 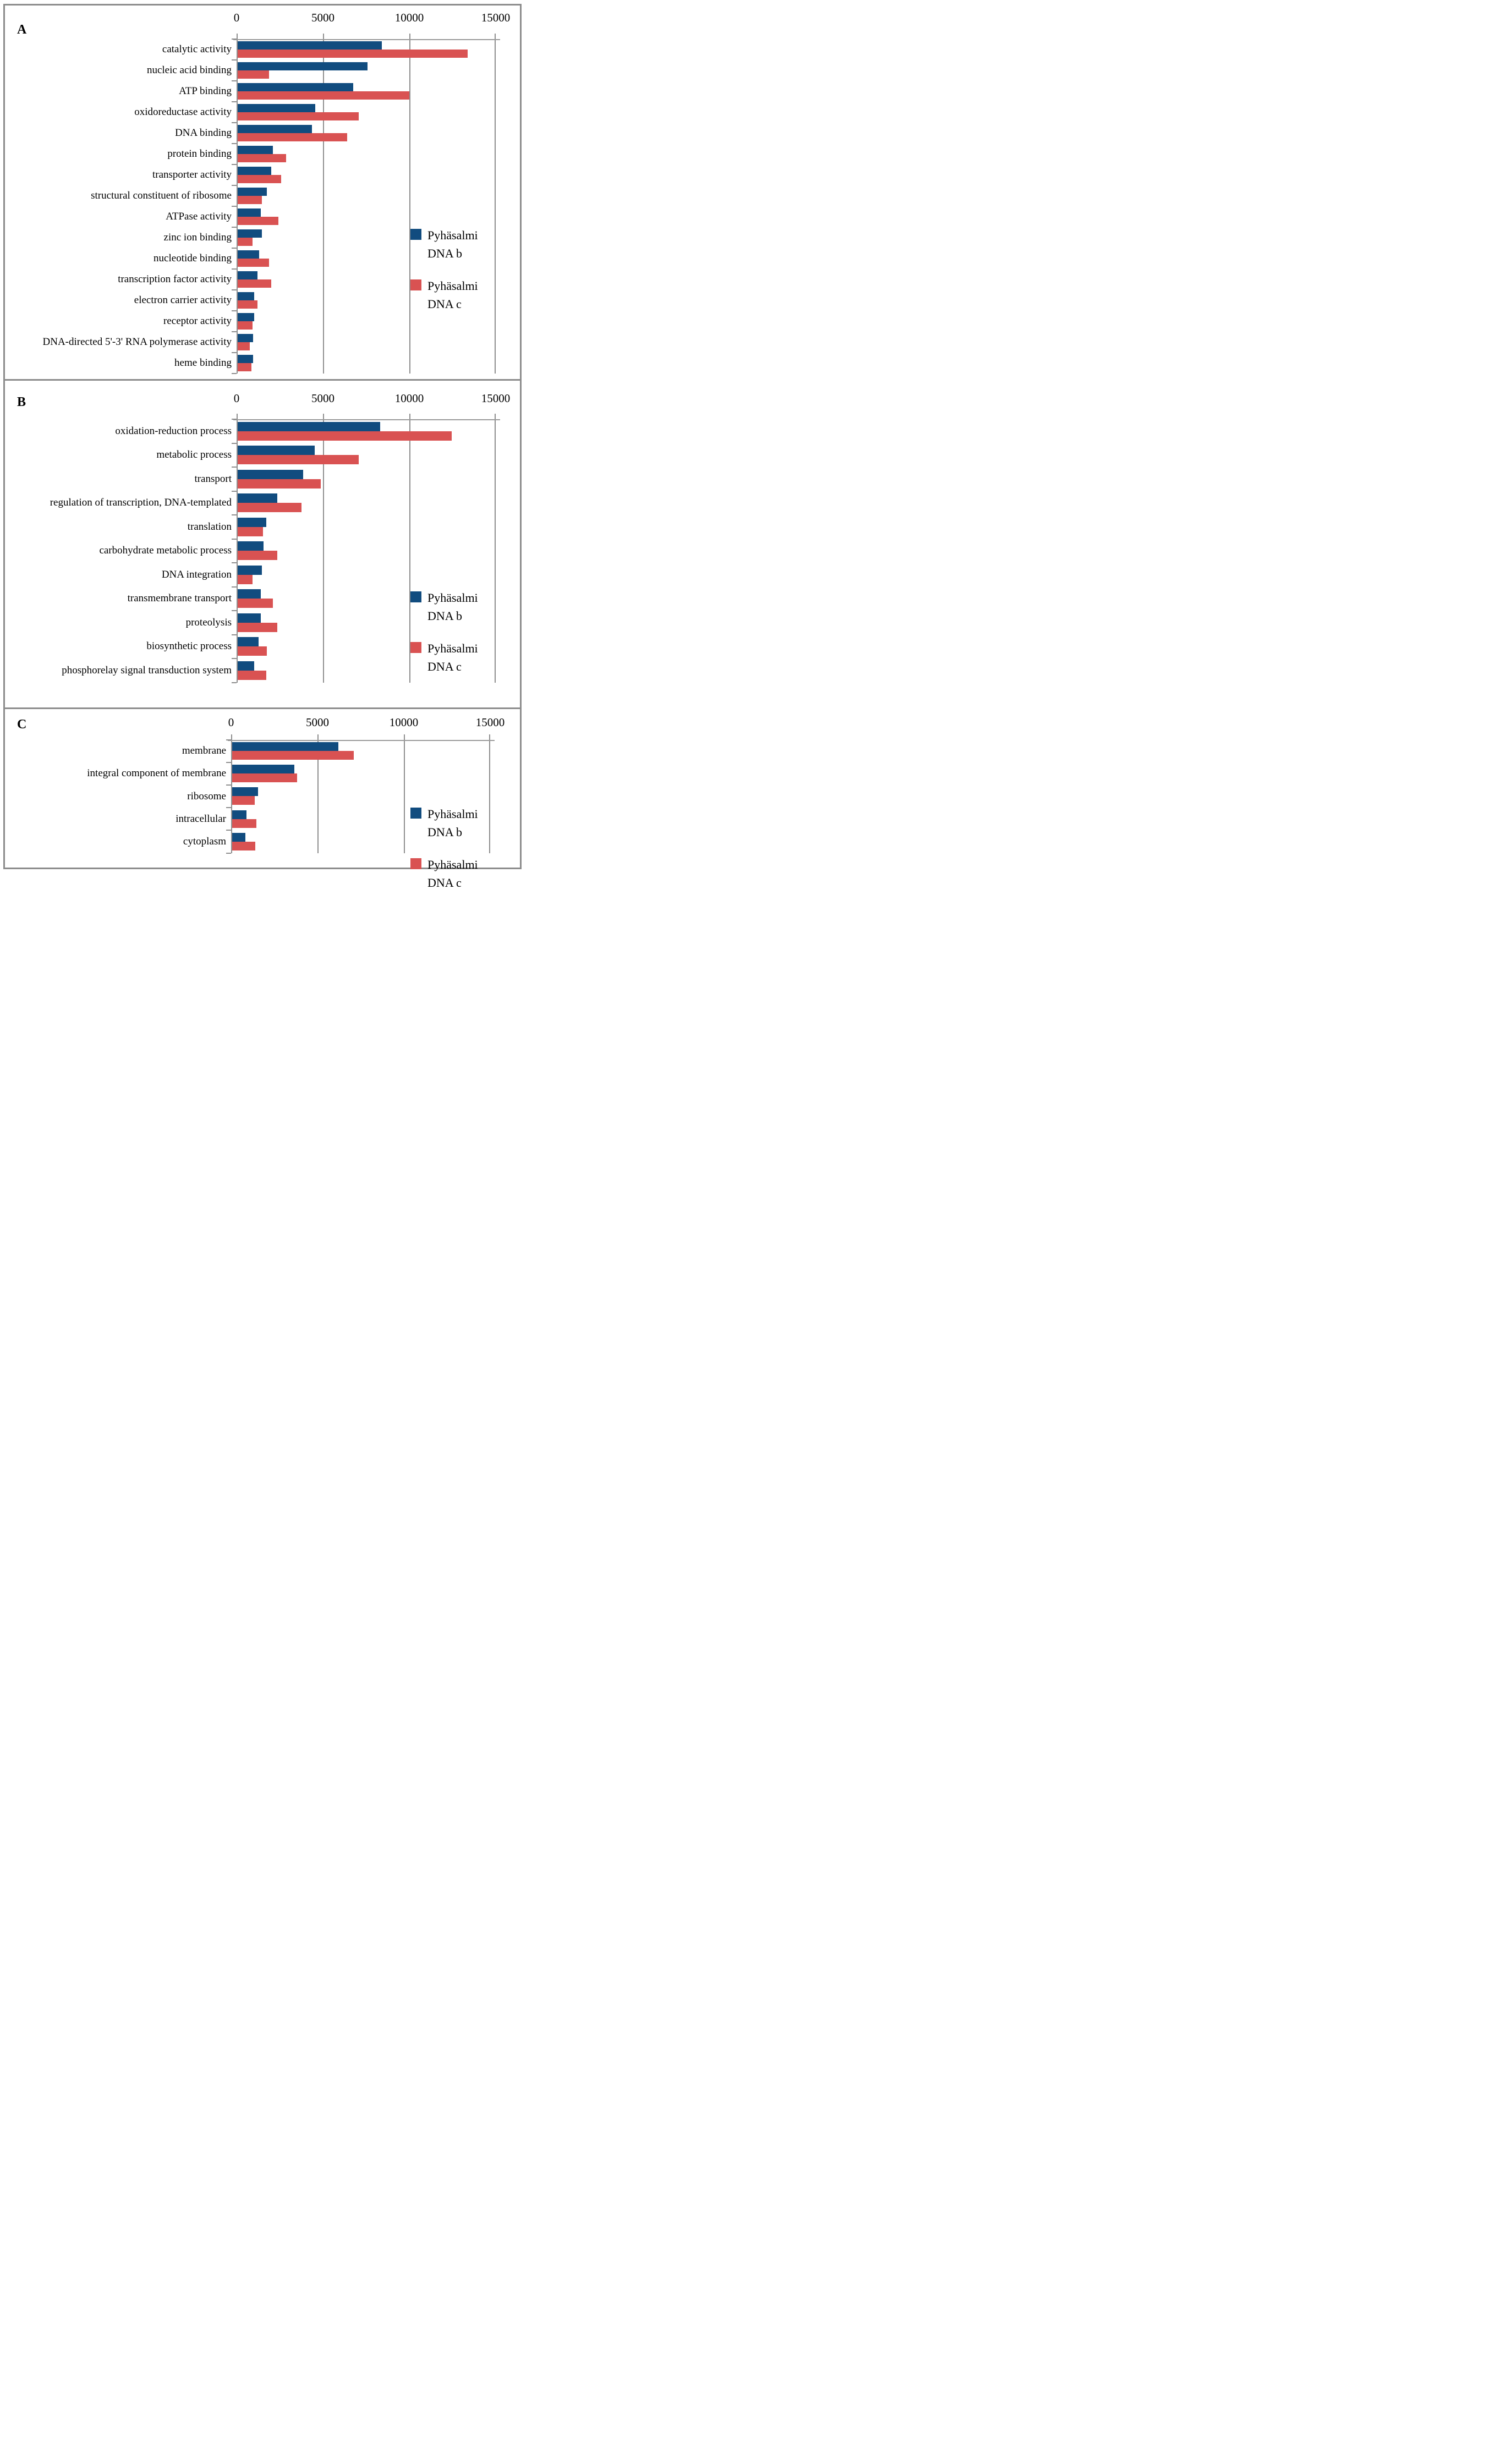 What do you see at coordinates (194, 455) in the screenshot?
I see `category-label: metabolic process` at bounding box center [194, 455].